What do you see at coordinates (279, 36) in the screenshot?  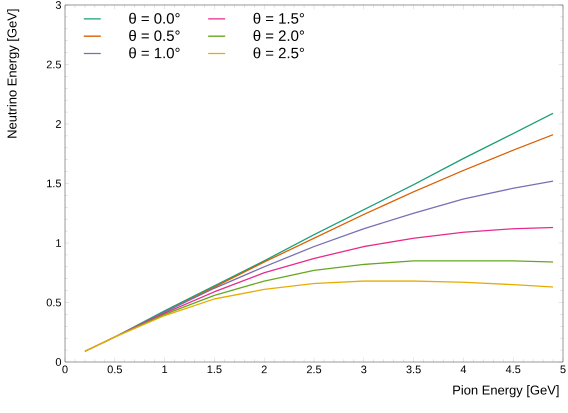 I see `legend-label: θ = 2.0°` at bounding box center [279, 36].